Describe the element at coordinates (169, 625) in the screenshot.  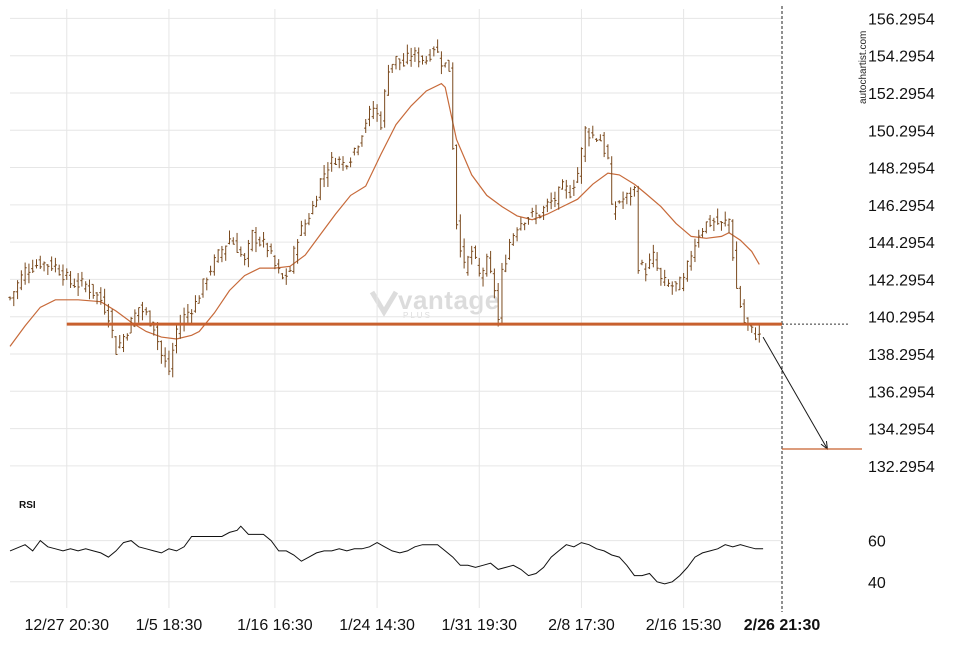
I see `x-tick-label: 1/5 18:30` at that location.